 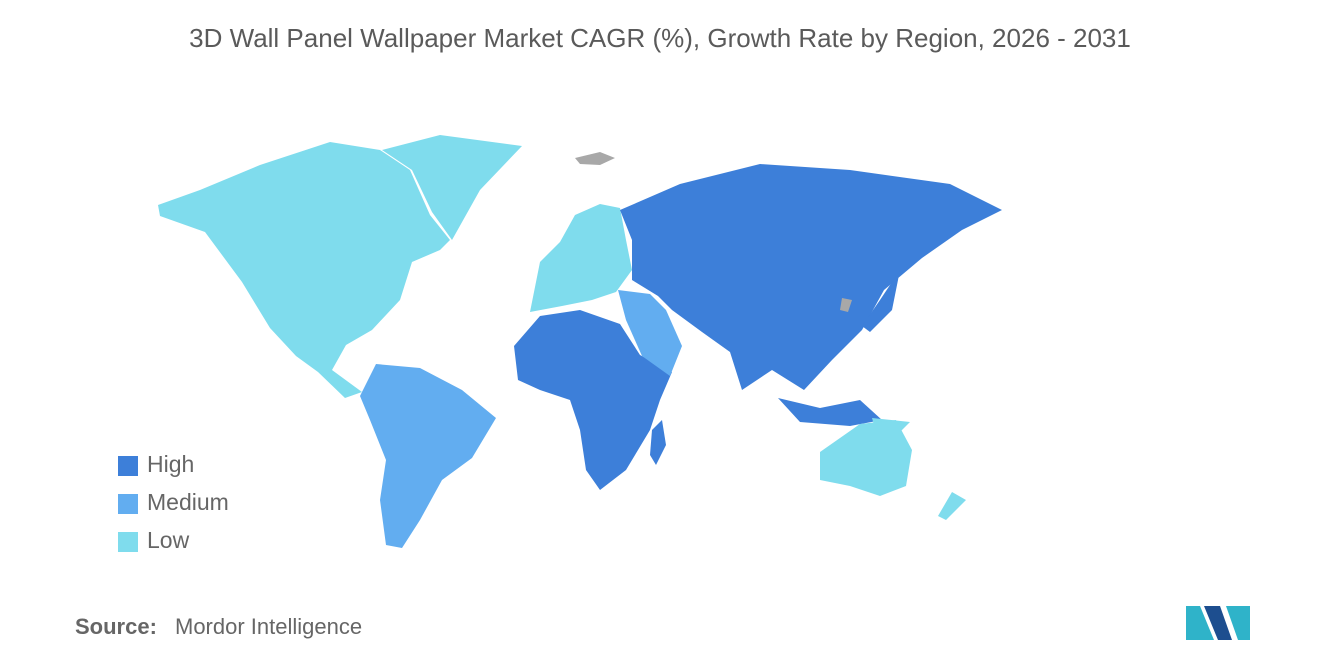 What do you see at coordinates (170, 464) in the screenshot?
I see `legend-label: High` at bounding box center [170, 464].